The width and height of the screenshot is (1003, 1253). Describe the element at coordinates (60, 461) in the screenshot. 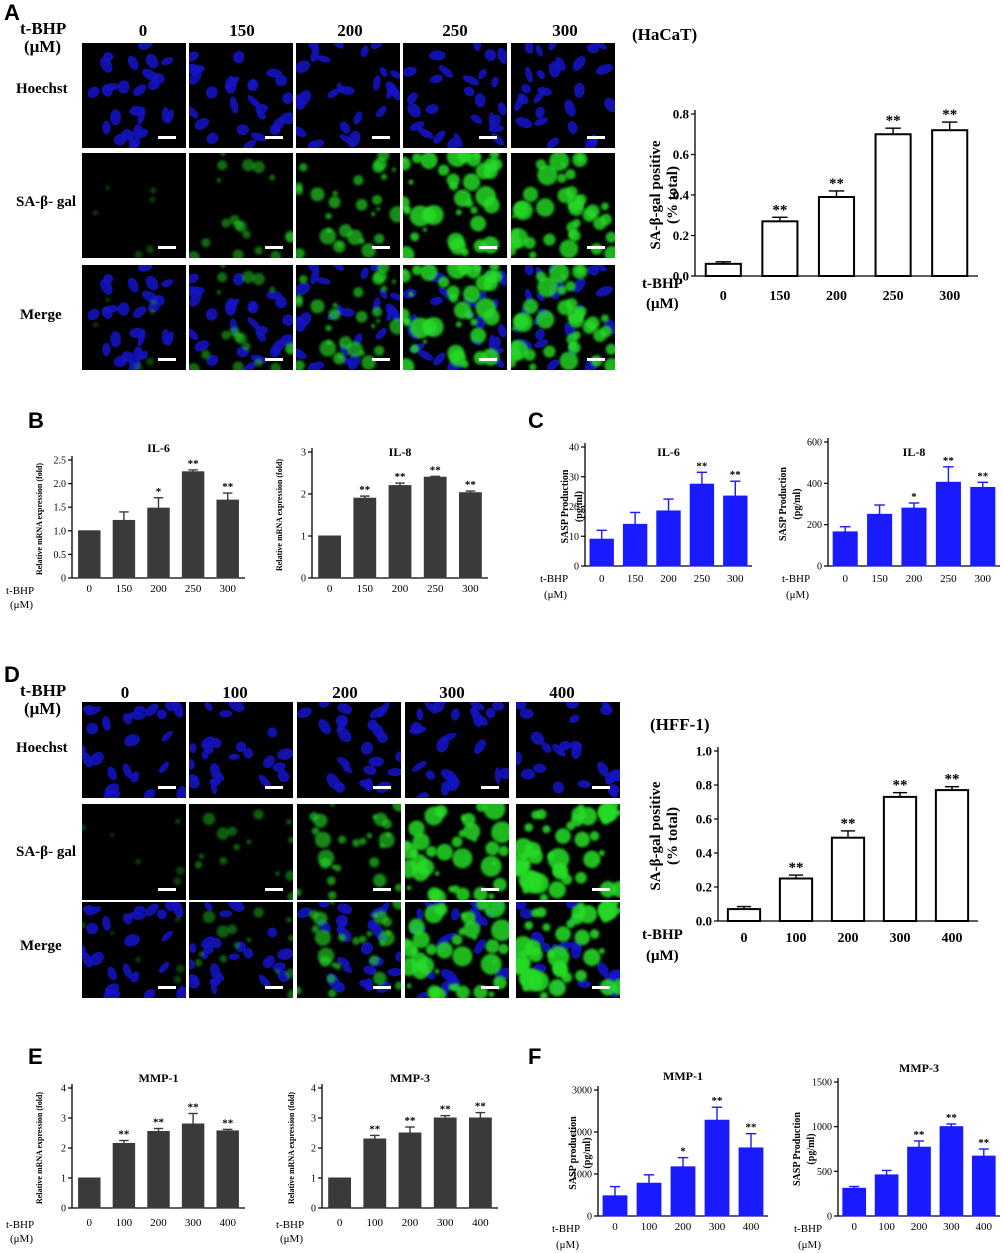

I see `y-tick-label: 2.5` at that location.